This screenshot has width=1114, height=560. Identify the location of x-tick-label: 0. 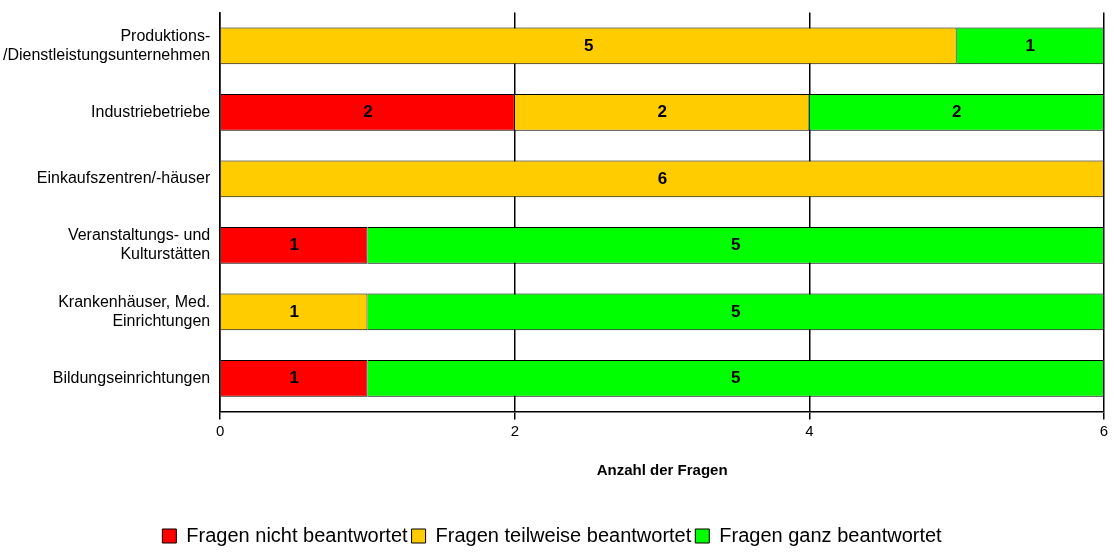
(220, 430).